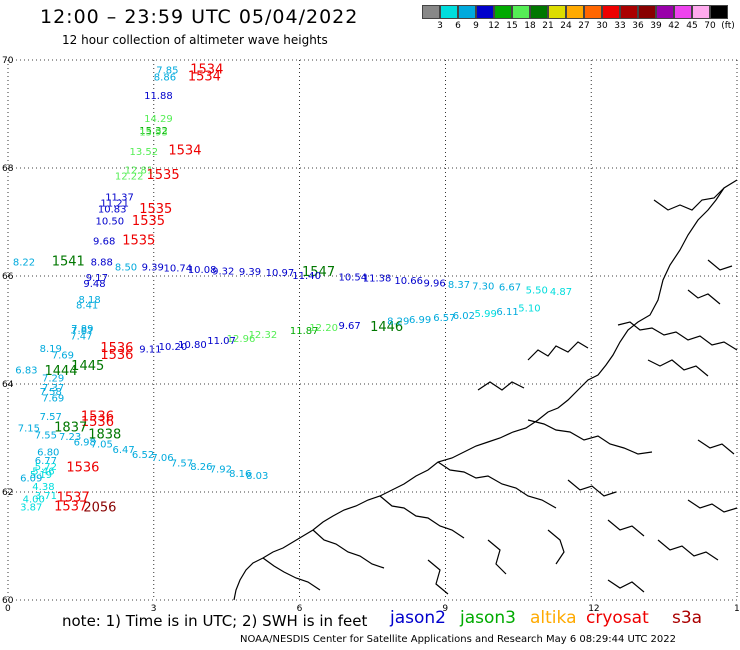  I want to click on colorbar-label: 42, so click(674, 26).